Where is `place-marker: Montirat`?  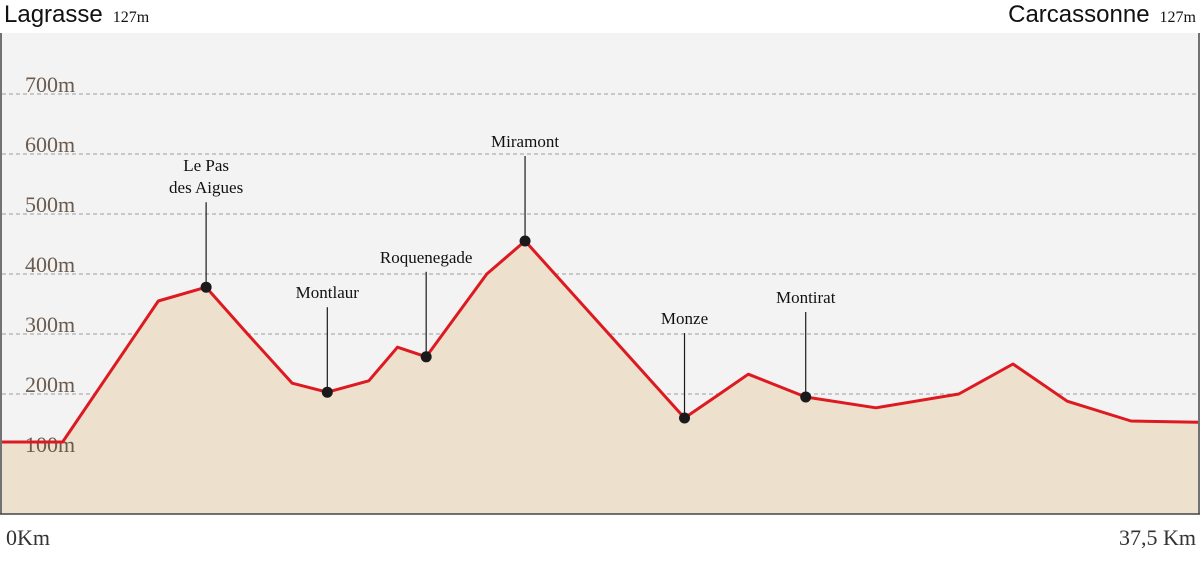 place-marker: Montirat is located at coordinates (806, 345).